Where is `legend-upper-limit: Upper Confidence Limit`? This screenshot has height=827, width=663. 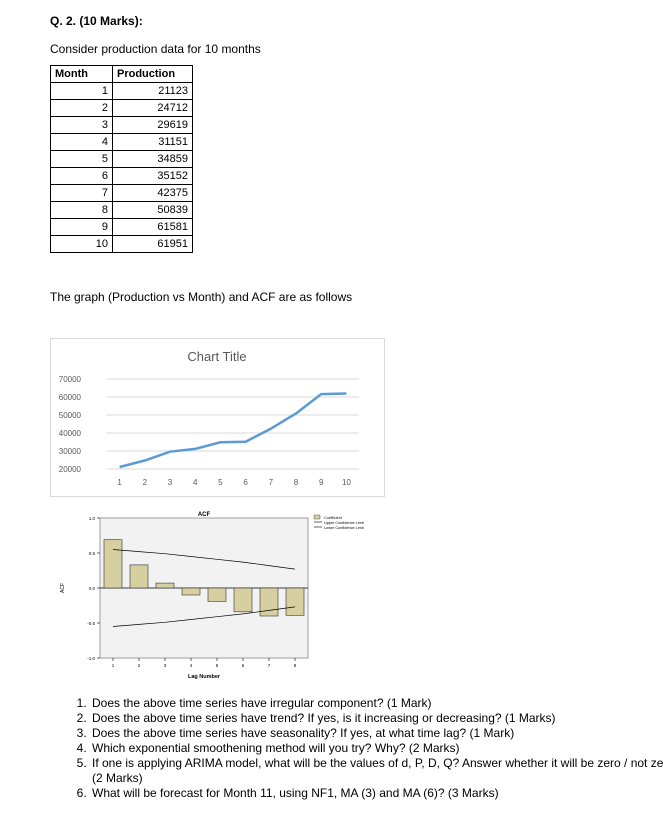 legend-upper-limit: Upper Confidence Limit is located at coordinates (344, 523).